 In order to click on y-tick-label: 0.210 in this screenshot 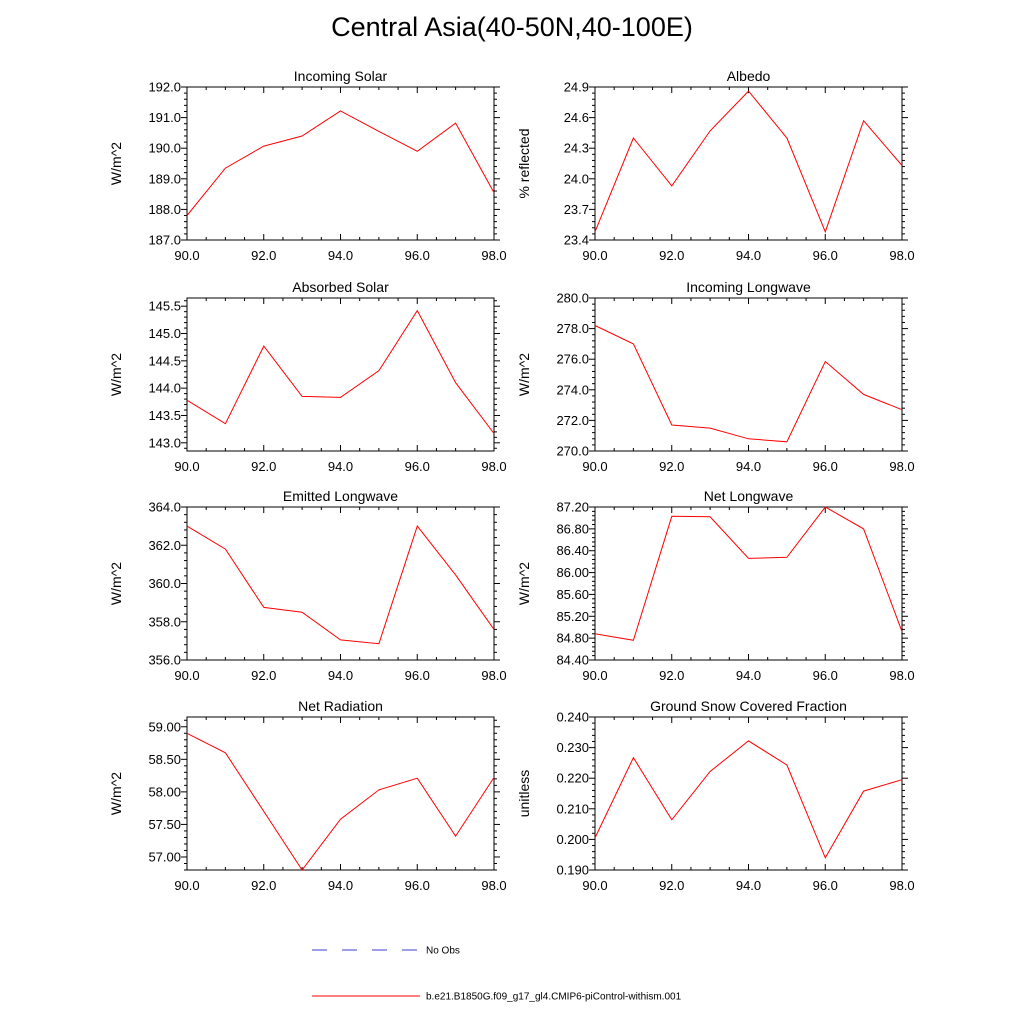, I will do `click(572, 808)`.